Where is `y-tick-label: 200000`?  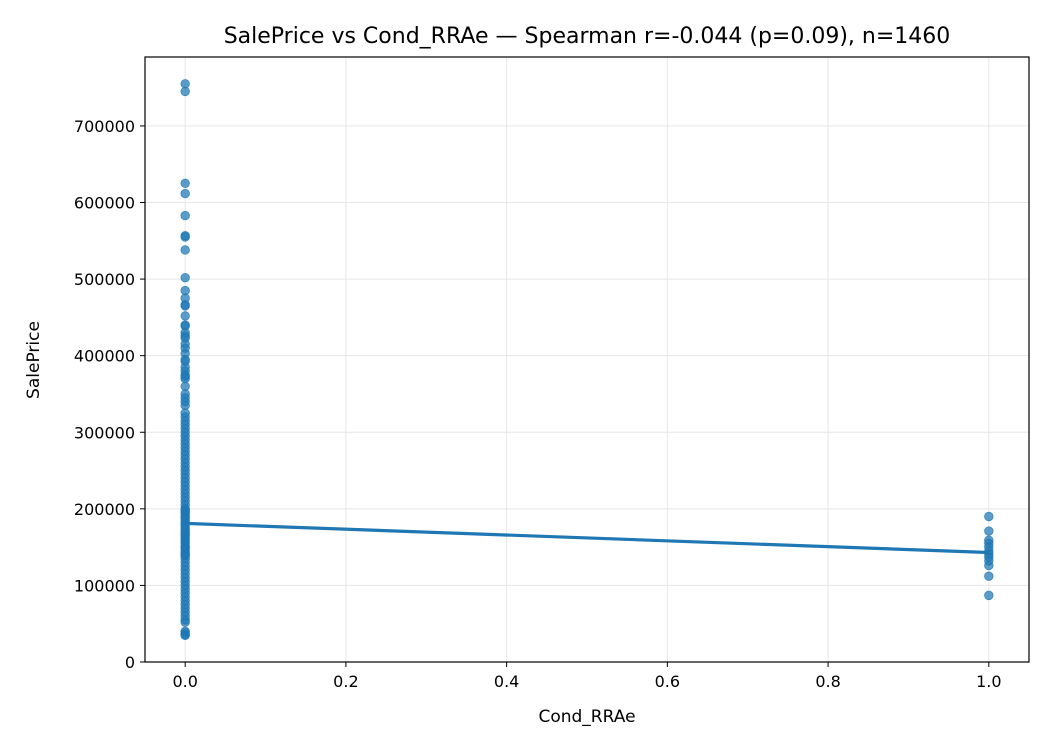 y-tick-label: 200000 is located at coordinates (104, 509).